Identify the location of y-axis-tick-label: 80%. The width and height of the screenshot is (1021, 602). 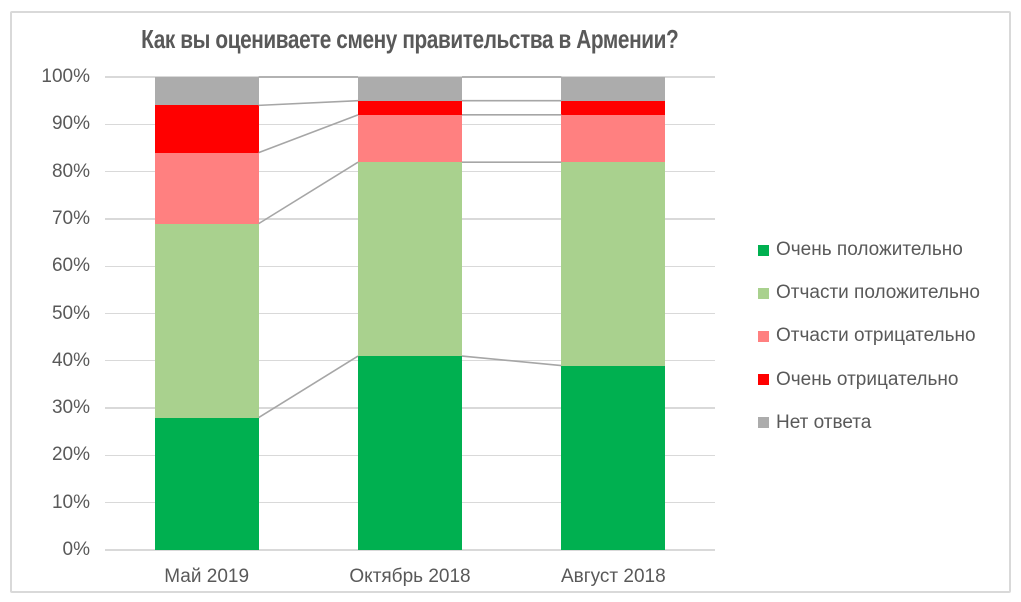
(70, 171).